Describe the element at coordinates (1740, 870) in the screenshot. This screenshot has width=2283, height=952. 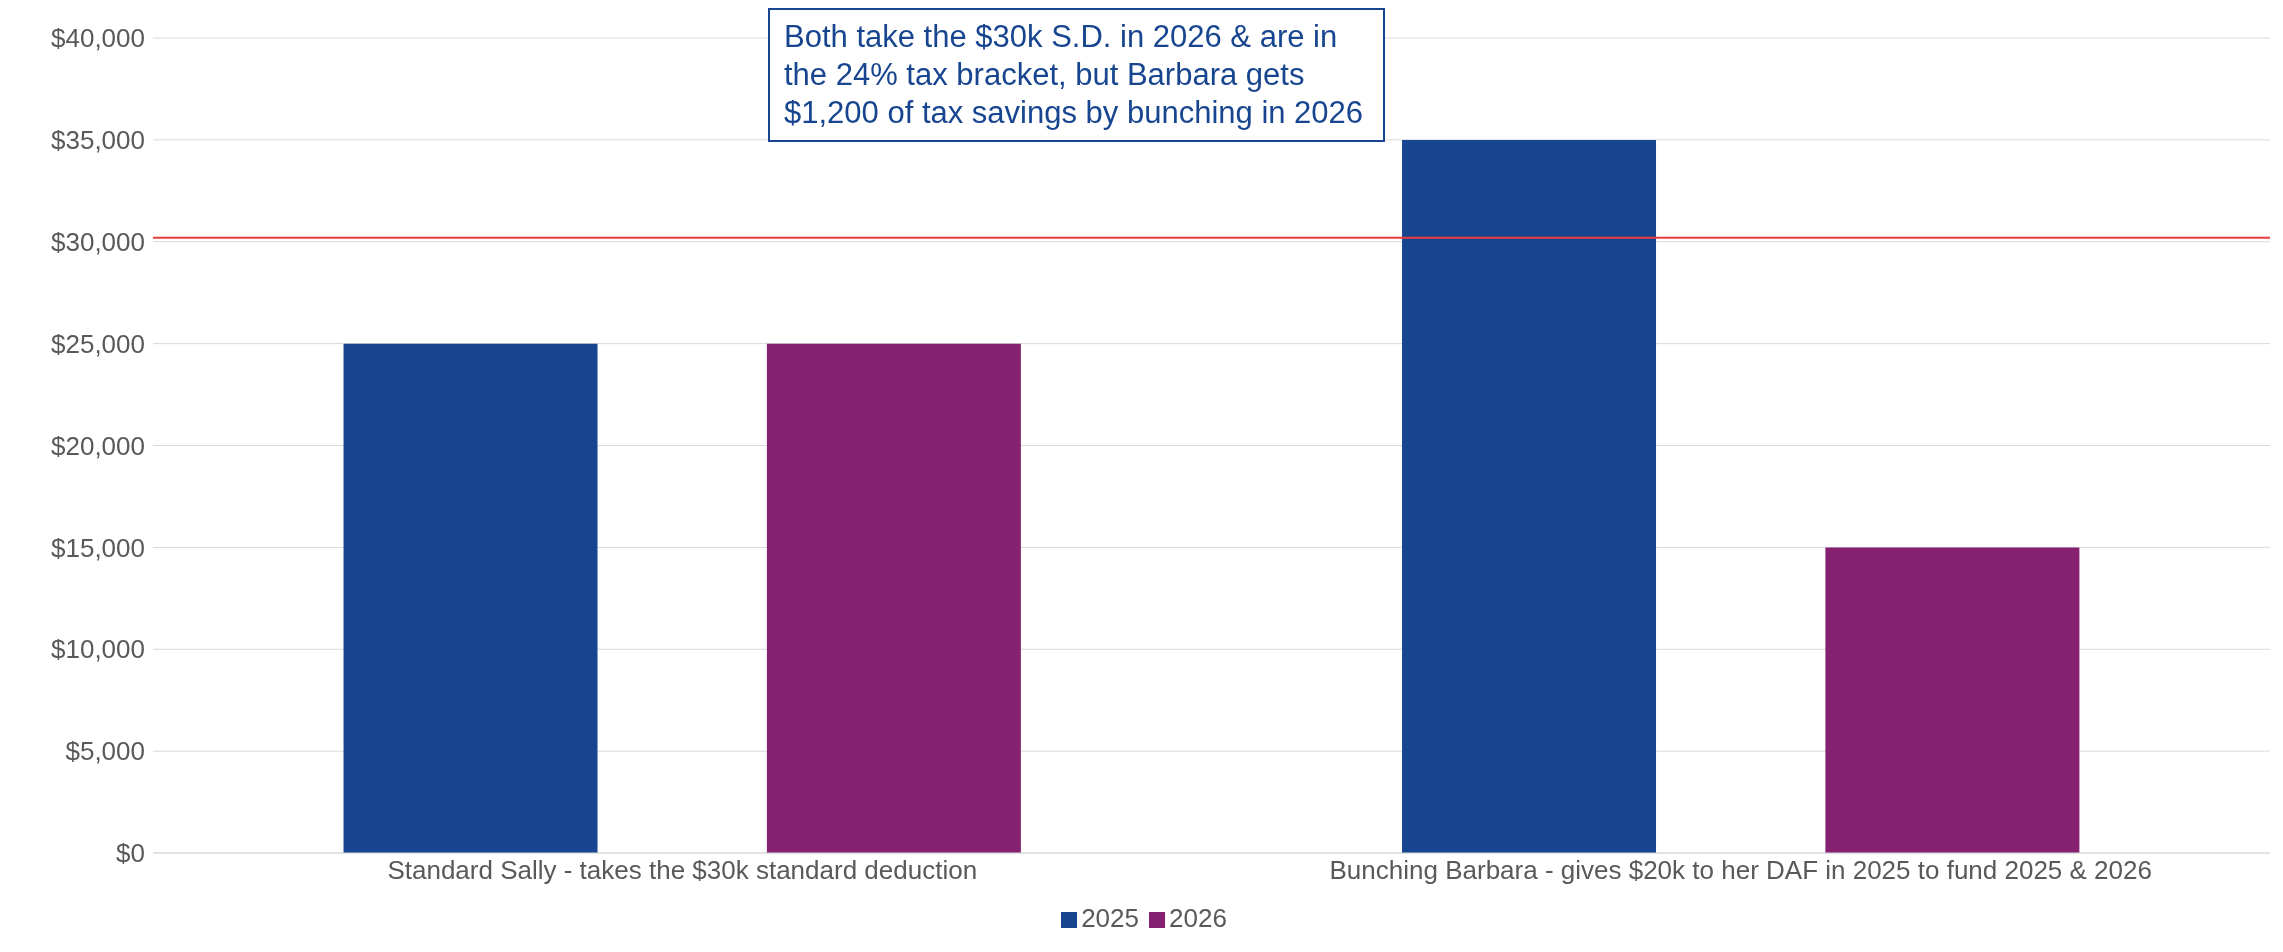
I see `x-tick-label: Bunching Barbara - gives $20k to her DAF in 2025 to fund 2025 & 2026` at that location.